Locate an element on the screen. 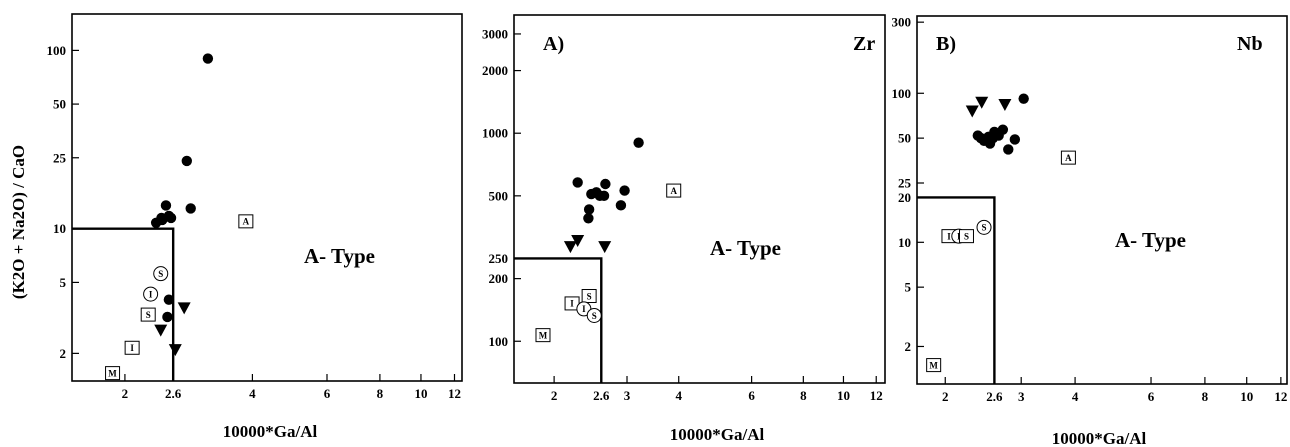 The height and width of the screenshot is (447, 1290). panel-element-label: Zr is located at coordinates (864, 44).